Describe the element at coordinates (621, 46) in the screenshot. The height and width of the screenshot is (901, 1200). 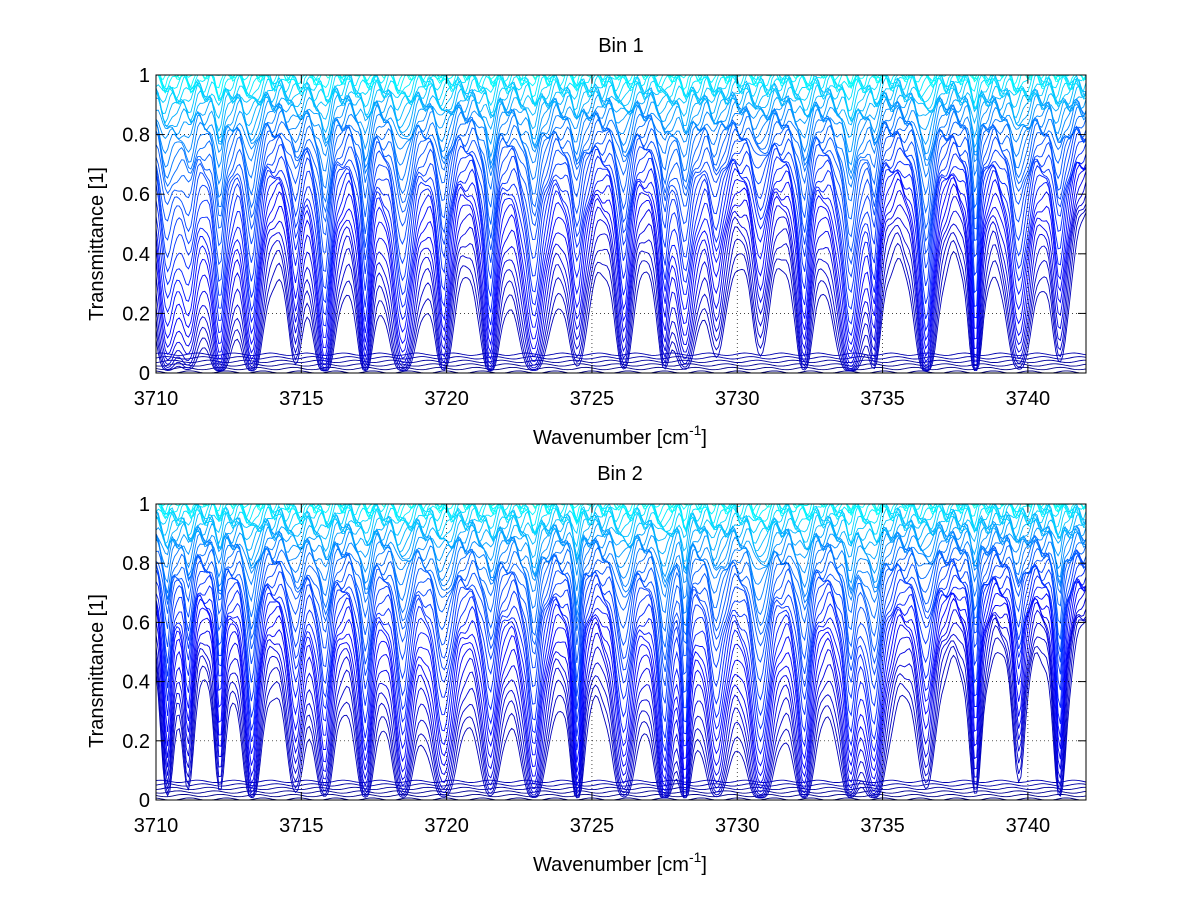
I see `subplot-title: Bin 1` at that location.